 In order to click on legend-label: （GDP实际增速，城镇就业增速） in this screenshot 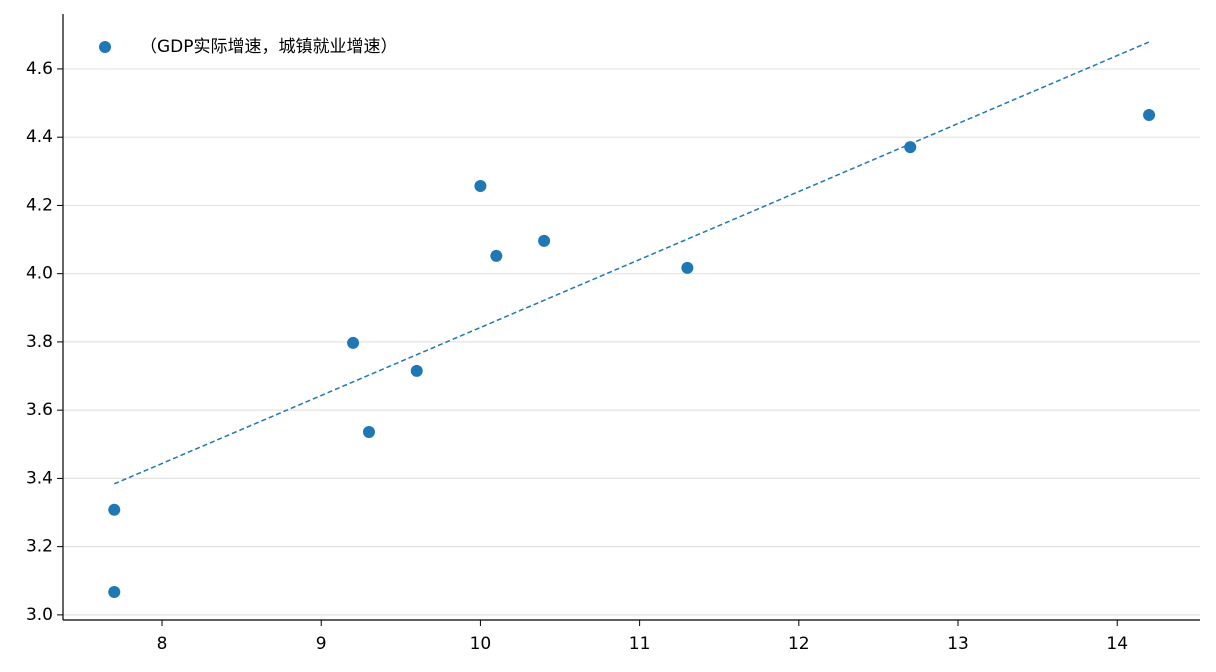, I will do `click(269, 47)`.